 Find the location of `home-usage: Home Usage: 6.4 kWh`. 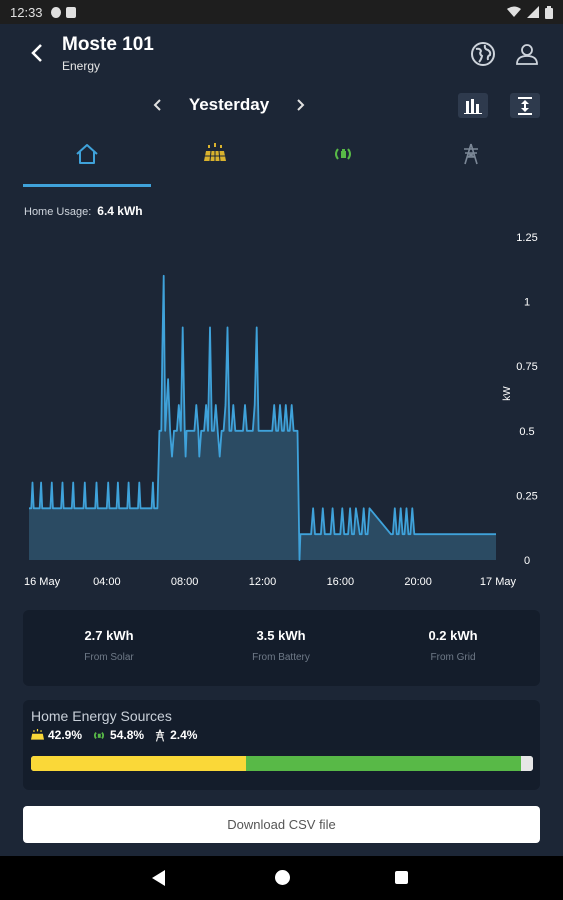

home-usage: Home Usage: 6.4 kWh is located at coordinates (83, 211).